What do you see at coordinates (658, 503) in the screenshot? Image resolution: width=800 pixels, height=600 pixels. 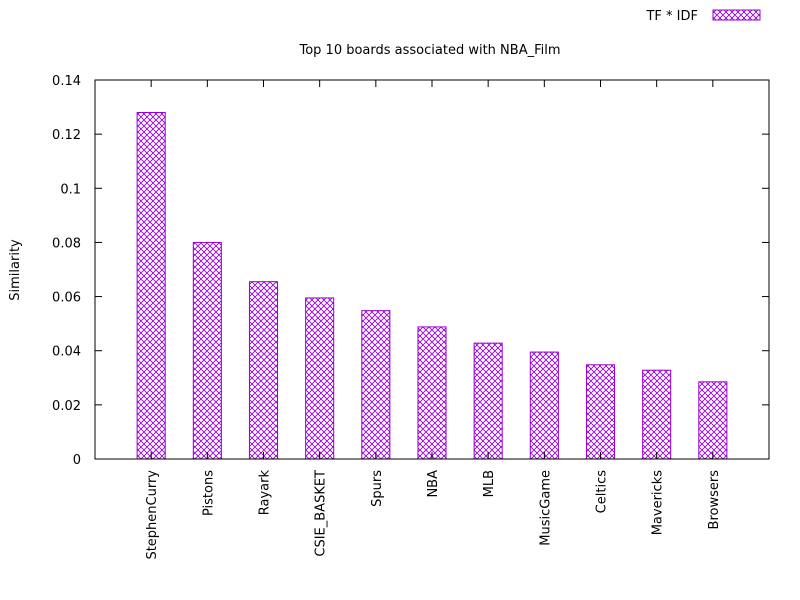 I see `x-tick-label: Mavericks` at bounding box center [658, 503].